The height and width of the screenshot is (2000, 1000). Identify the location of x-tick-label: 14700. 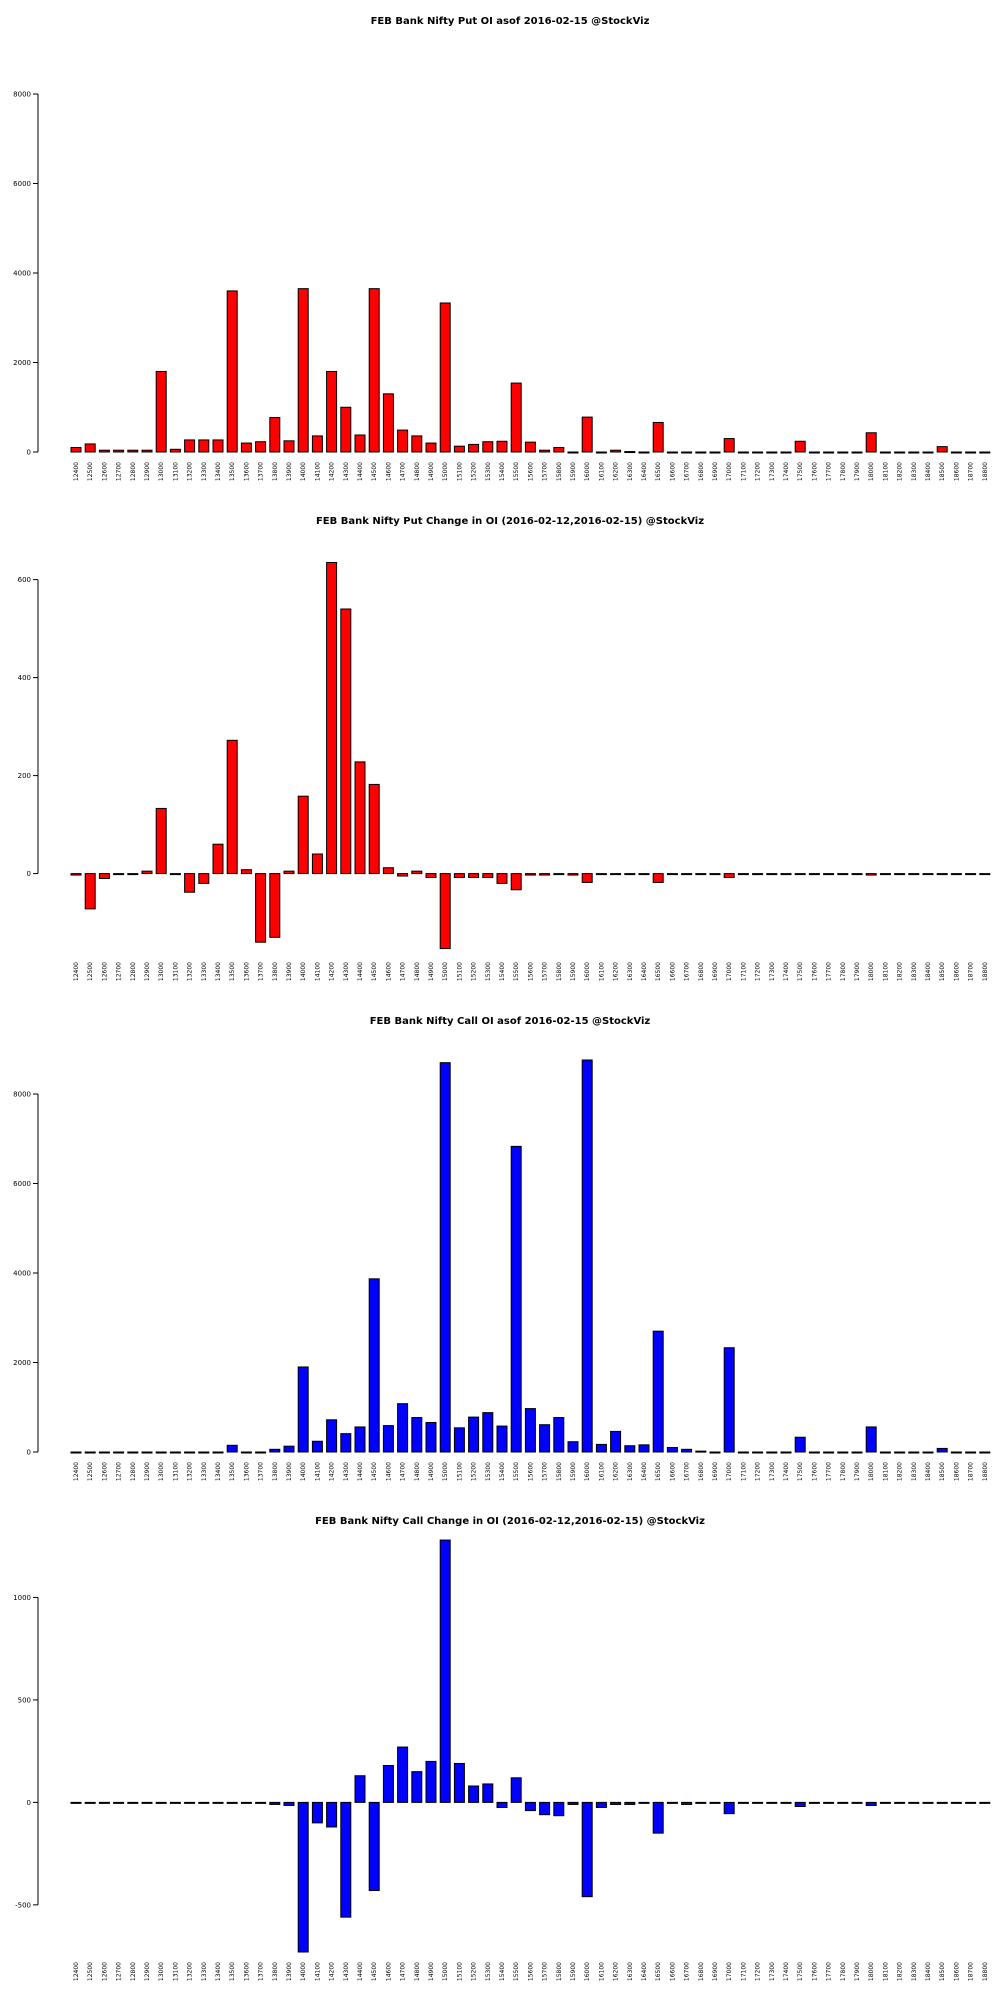
(403, 1971).